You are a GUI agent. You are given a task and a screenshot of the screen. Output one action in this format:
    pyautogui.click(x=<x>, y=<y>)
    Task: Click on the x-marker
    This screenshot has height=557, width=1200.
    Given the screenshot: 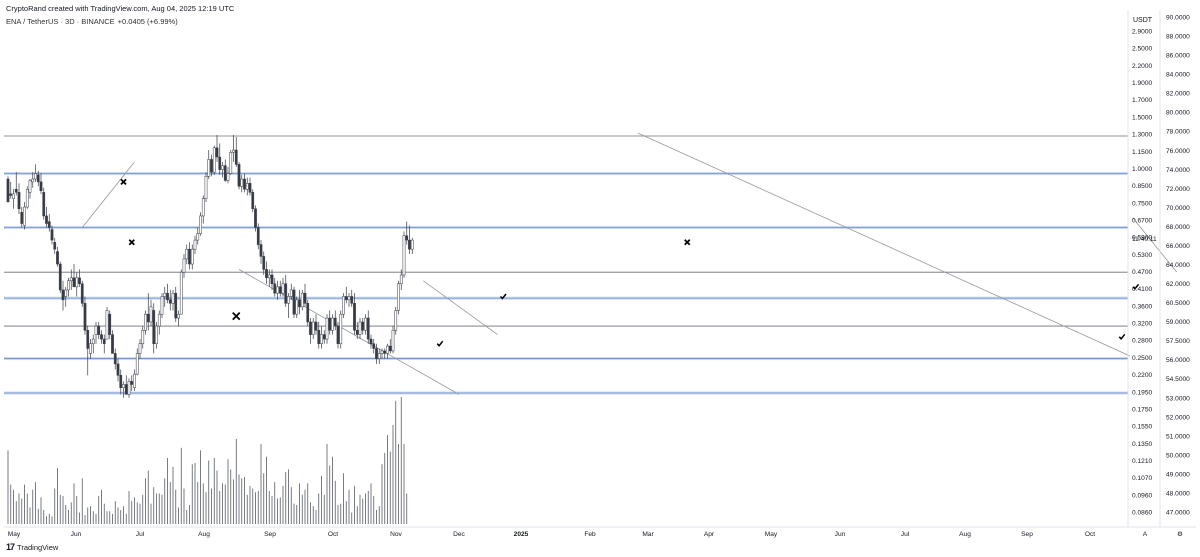 What is the action you would take?
    pyautogui.click(x=236, y=316)
    